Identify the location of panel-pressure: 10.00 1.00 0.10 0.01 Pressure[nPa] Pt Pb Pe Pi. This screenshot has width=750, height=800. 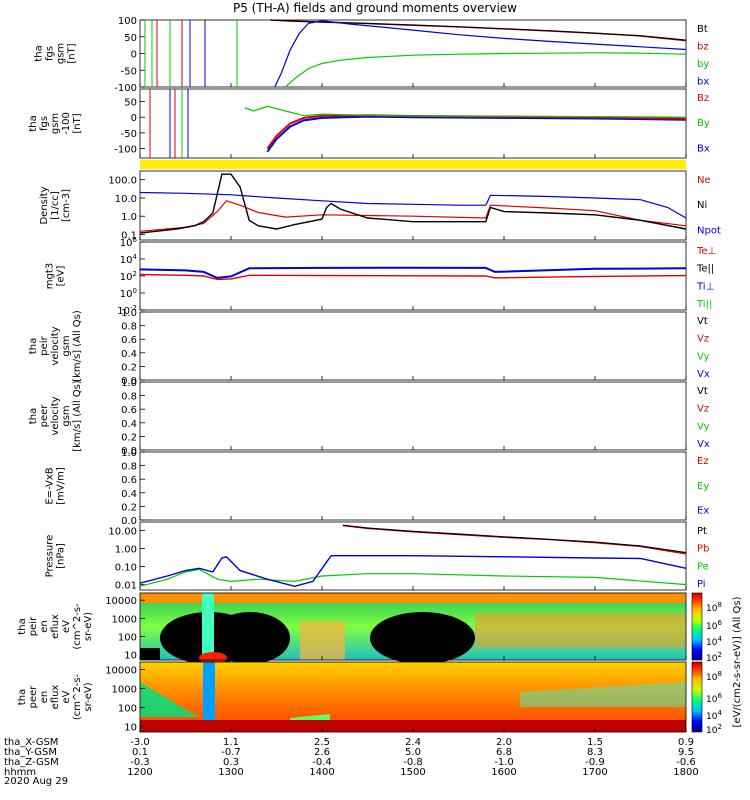
(377, 556).